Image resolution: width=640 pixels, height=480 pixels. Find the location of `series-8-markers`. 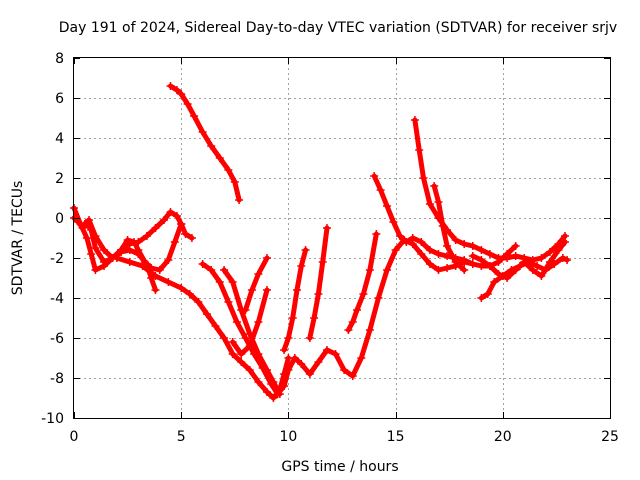

series-8-markers is located at coordinates (256, 284).